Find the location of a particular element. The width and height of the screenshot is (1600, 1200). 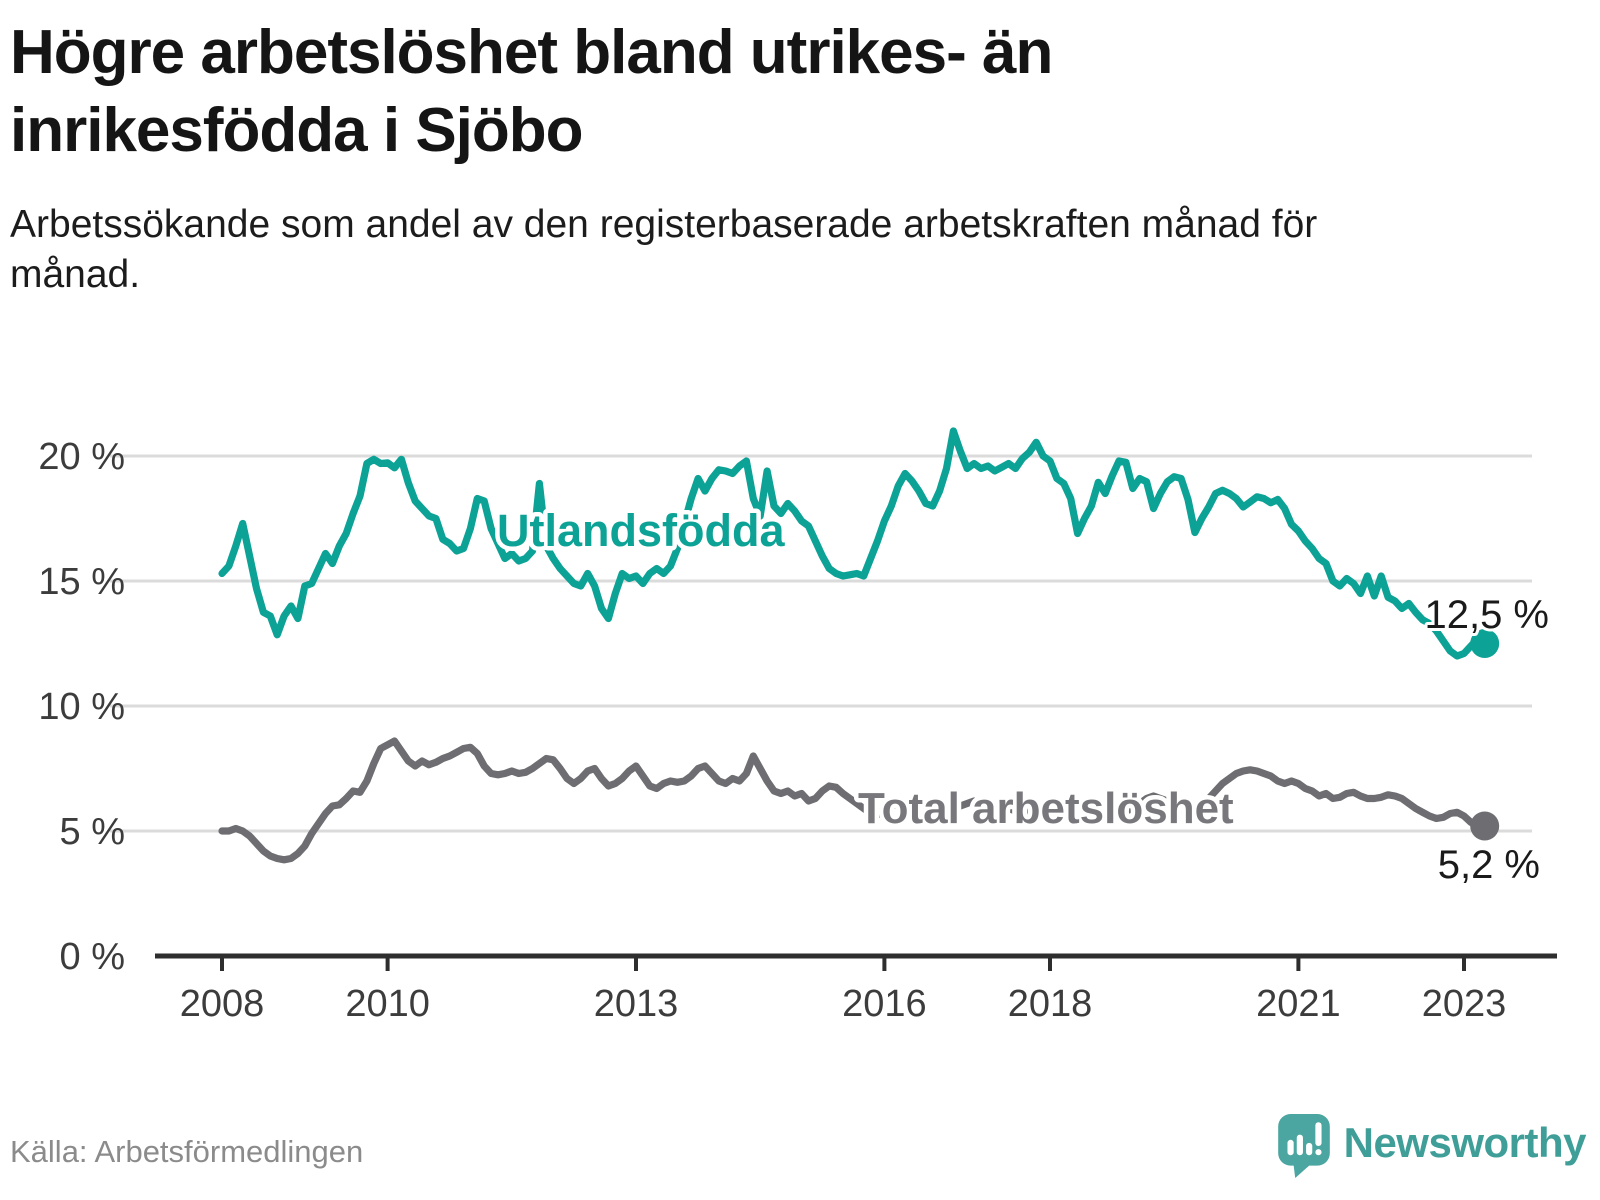

x-tick-label: 2010 is located at coordinates (387, 1004).